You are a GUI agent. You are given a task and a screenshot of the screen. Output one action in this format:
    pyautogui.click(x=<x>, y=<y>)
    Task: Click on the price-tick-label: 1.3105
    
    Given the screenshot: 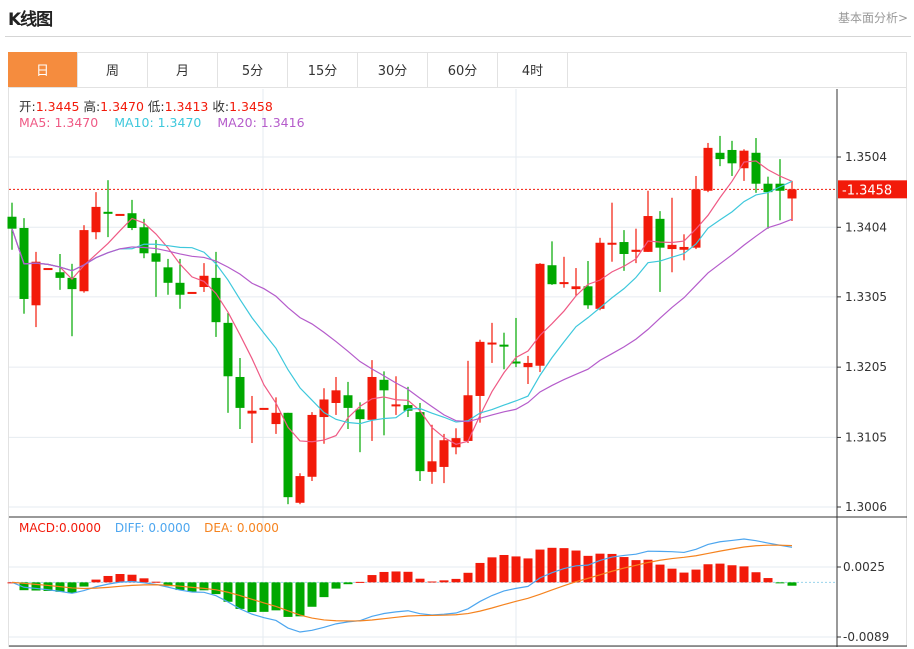 What is the action you would take?
    pyautogui.click(x=866, y=437)
    